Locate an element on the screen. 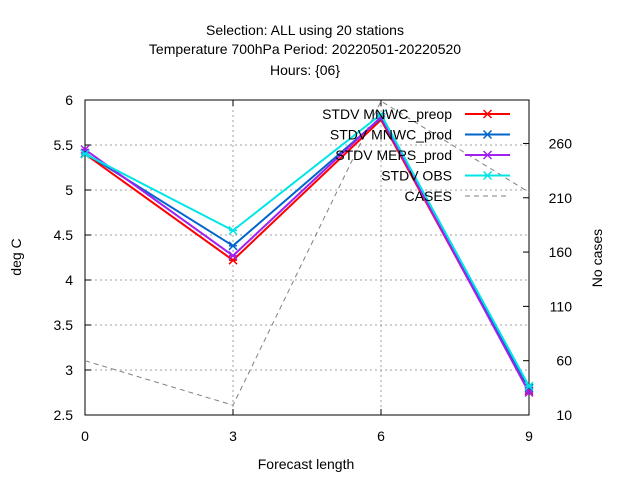 The height and width of the screenshot is (480, 640). legend-entry: STDV OBS is located at coordinates (445, 176).